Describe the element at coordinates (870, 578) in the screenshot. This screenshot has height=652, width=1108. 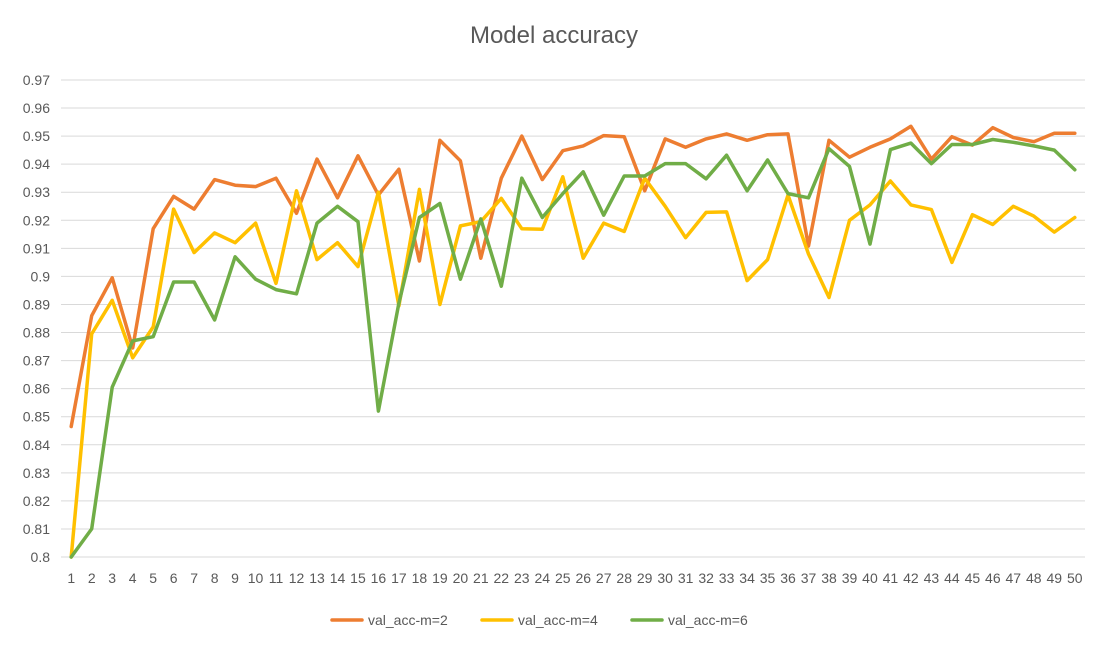
I see `x-tick-label: 40` at that location.